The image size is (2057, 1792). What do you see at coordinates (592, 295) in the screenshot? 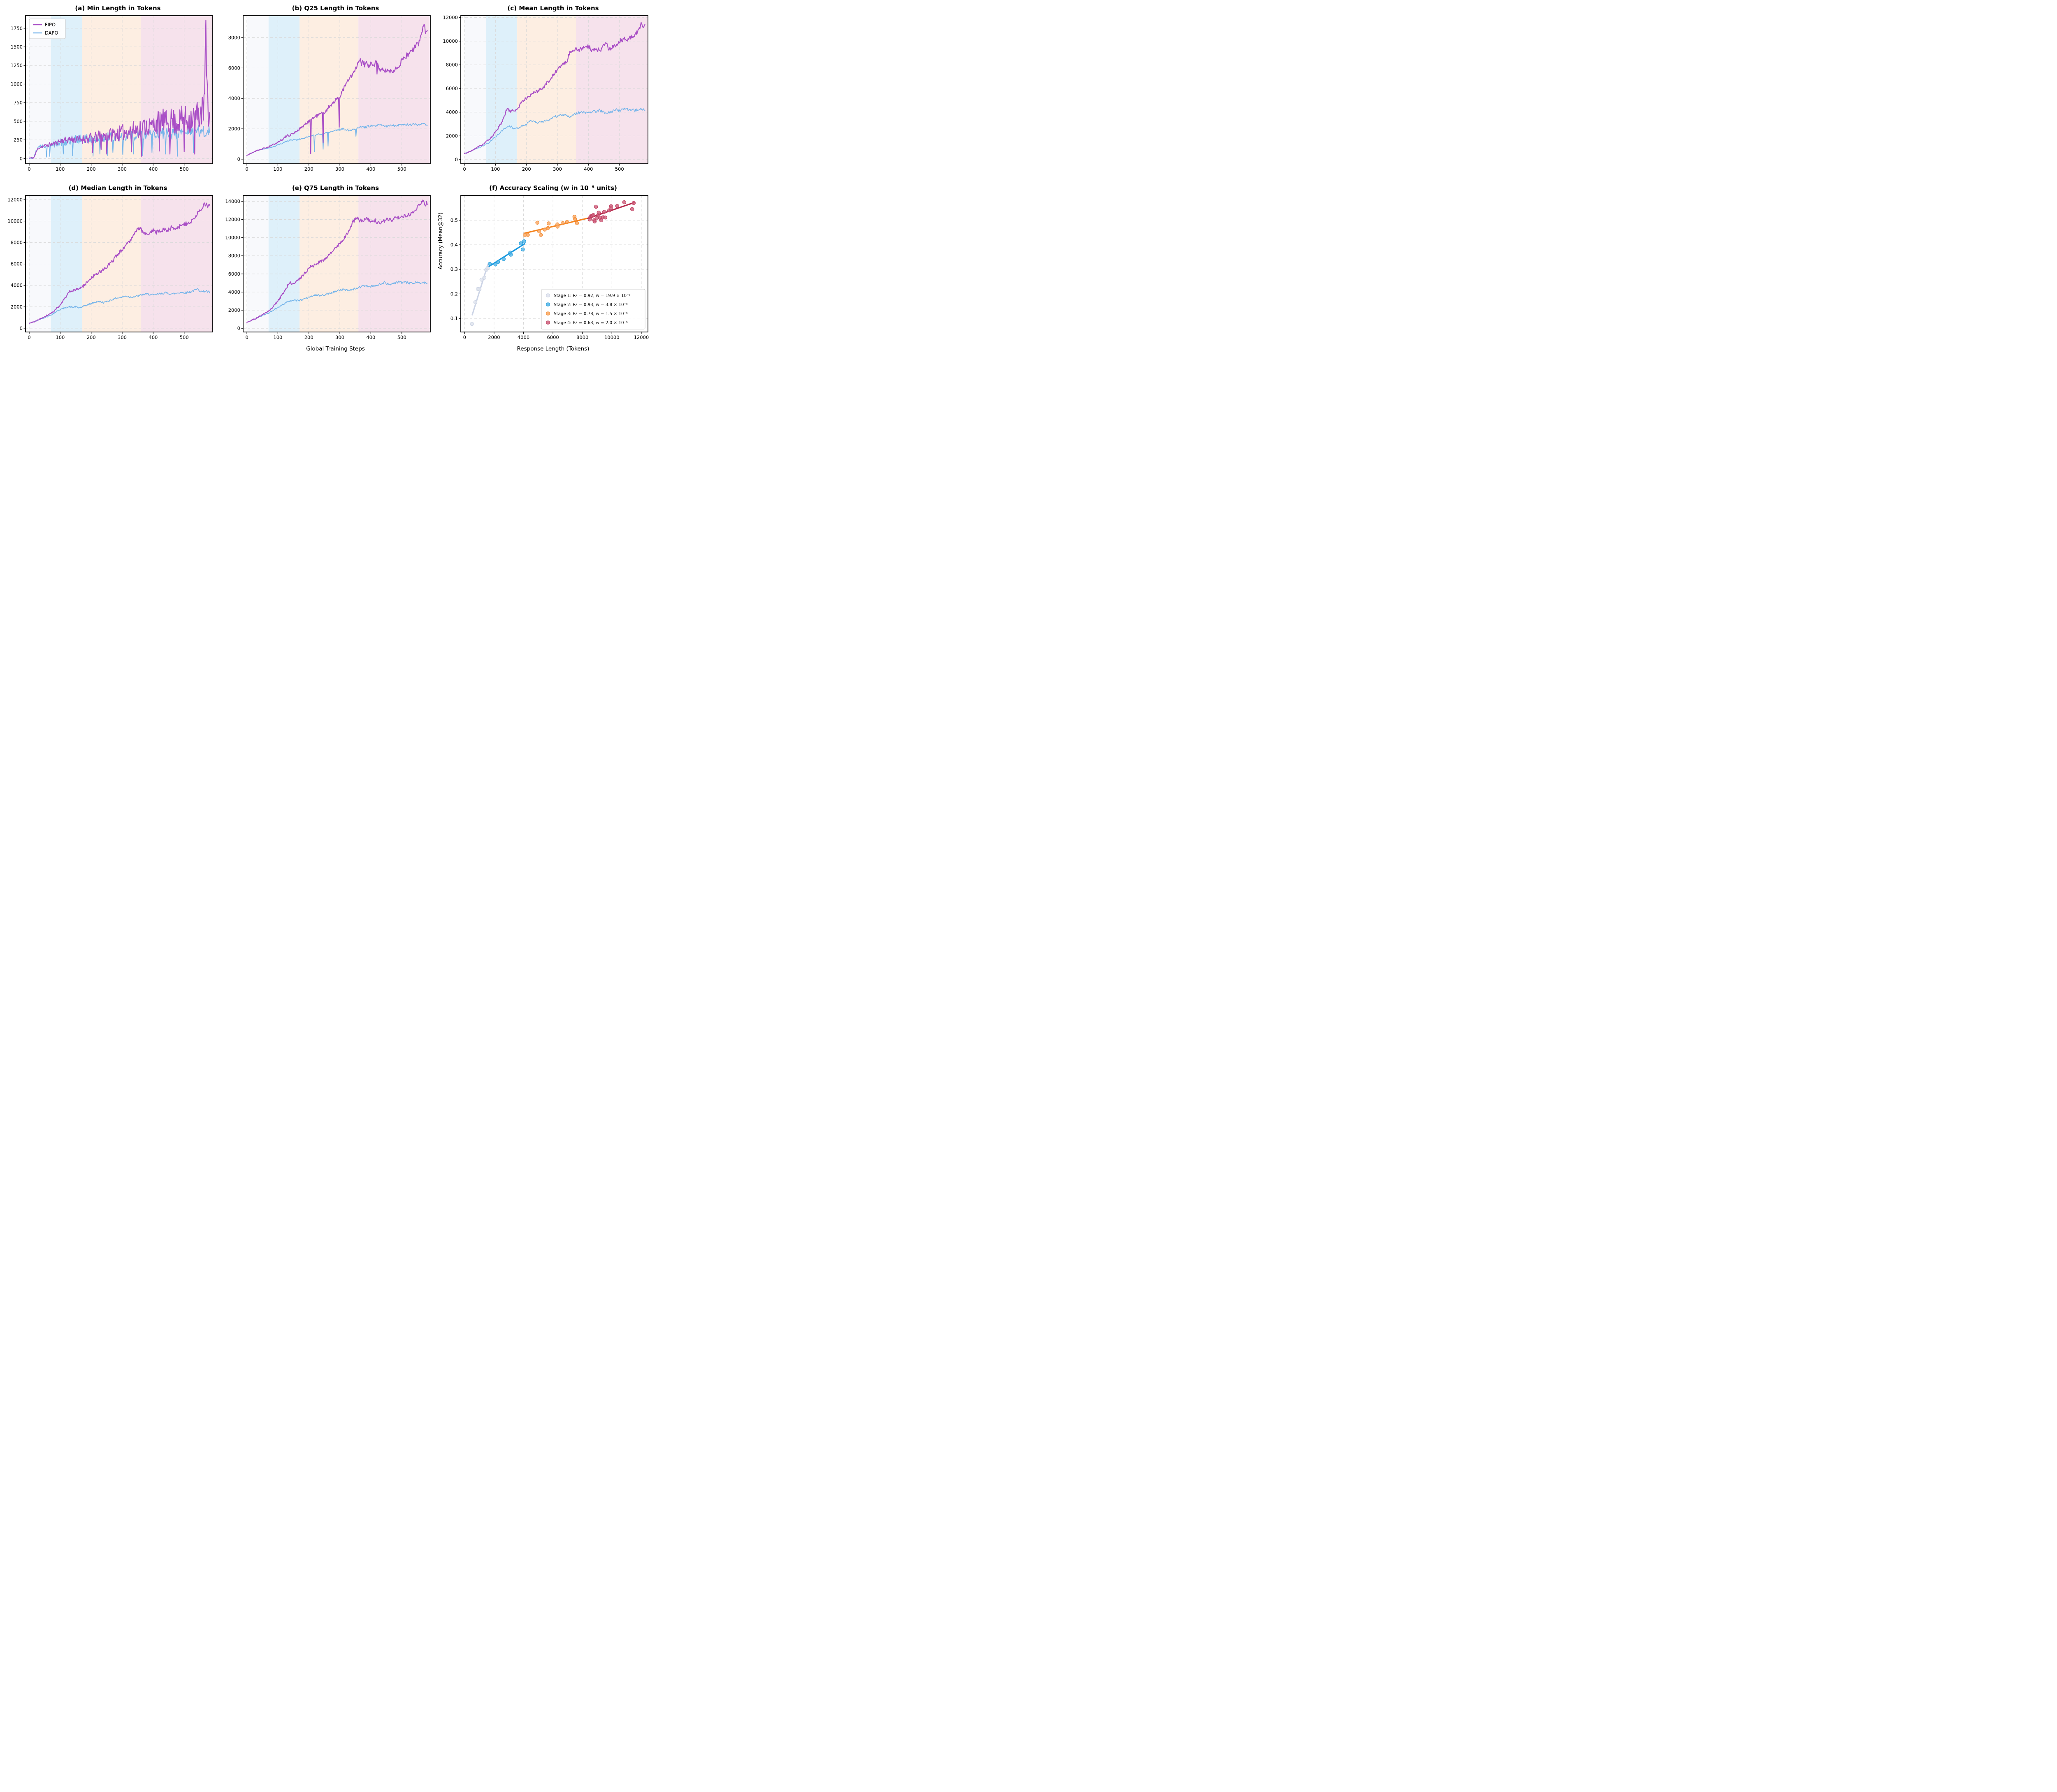
I see `svg-text:Stage 1: R² = 0.92, w = 19.9 ×: Stage 1: R² = 0.92, w = 19.9 × 10⁻⁵` at bounding box center [592, 295].